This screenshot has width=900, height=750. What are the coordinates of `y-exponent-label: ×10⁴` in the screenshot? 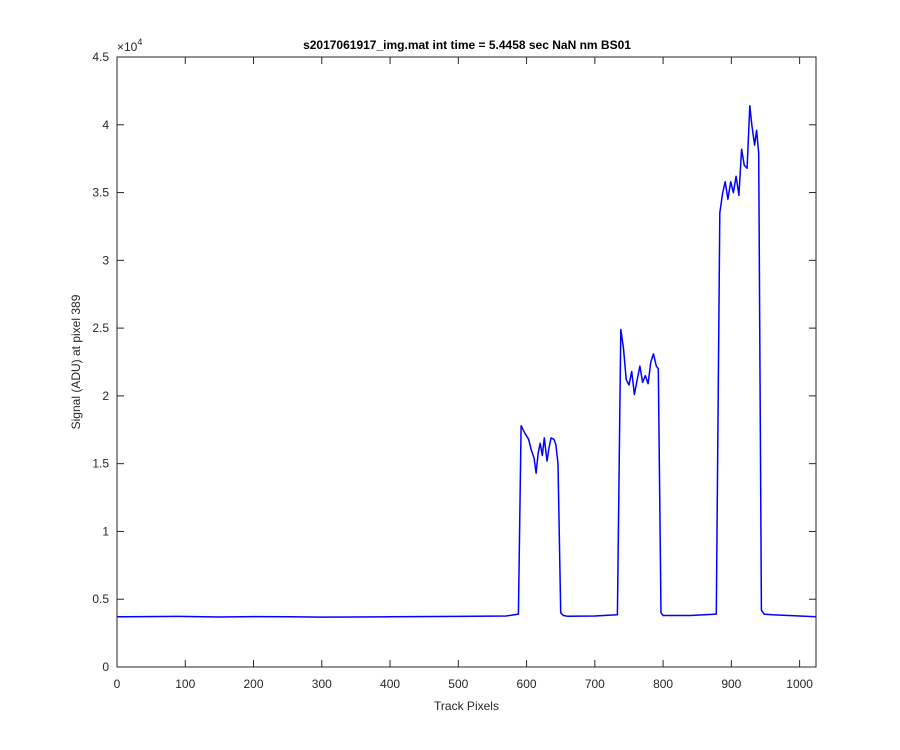 It's located at (129, 45).